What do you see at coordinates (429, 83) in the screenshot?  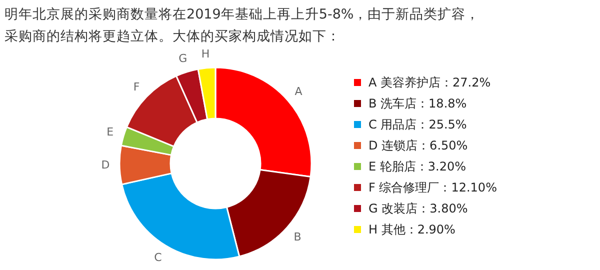 I see `legend-label: A 美容养护店：27.2%` at bounding box center [429, 83].